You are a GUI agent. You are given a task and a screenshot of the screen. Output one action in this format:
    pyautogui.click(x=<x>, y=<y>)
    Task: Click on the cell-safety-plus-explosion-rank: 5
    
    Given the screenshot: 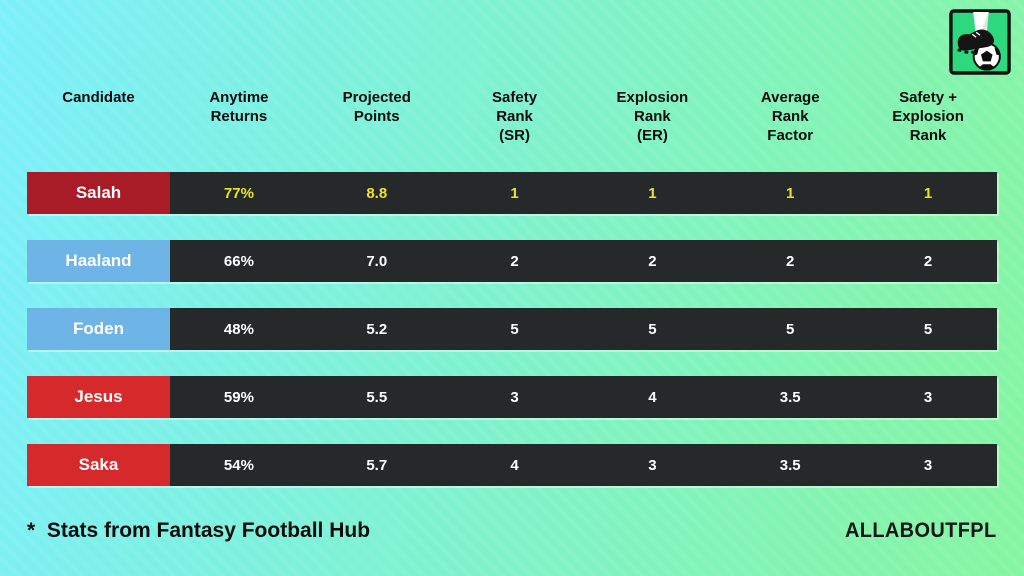 What is the action you would take?
    pyautogui.click(x=928, y=329)
    